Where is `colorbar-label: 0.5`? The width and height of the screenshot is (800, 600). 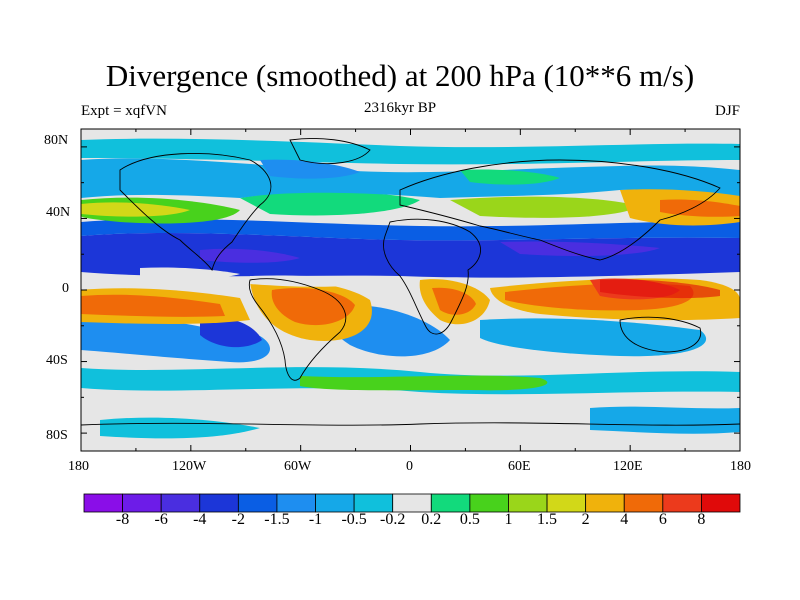
colorbar-label: 0.5 is located at coordinates (469, 519).